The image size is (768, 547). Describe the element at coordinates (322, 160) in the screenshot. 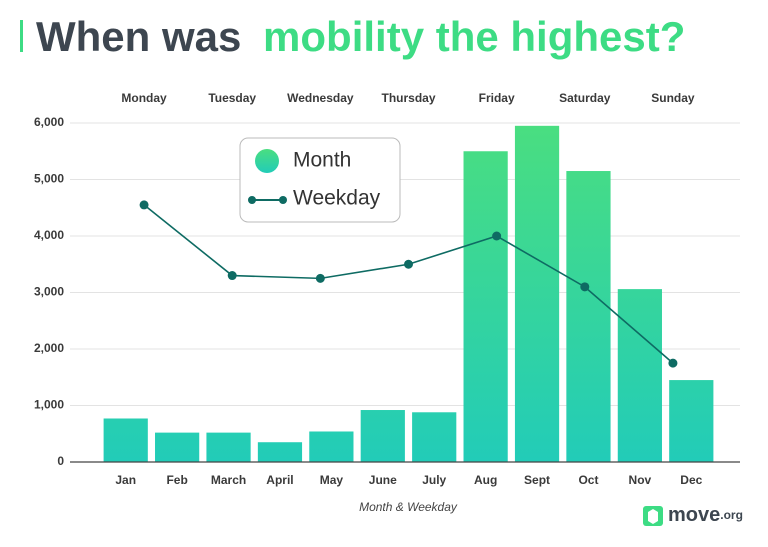

I see `legend-label: Month` at that location.